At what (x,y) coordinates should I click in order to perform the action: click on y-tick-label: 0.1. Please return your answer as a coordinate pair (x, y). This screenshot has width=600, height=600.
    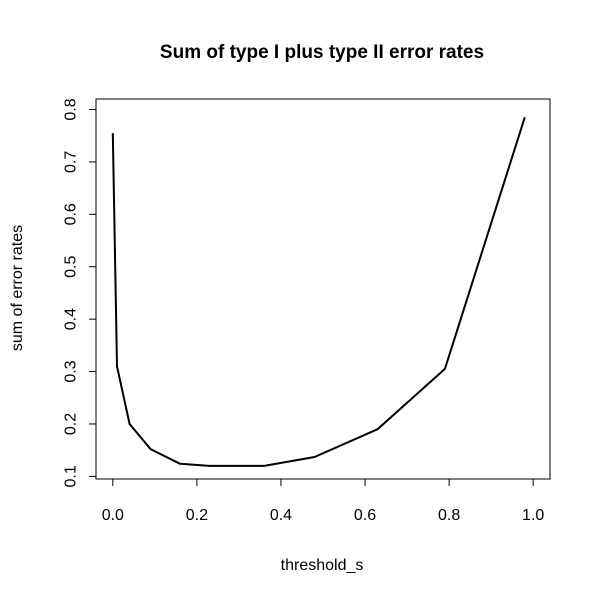
    Looking at the image, I should click on (71, 476).